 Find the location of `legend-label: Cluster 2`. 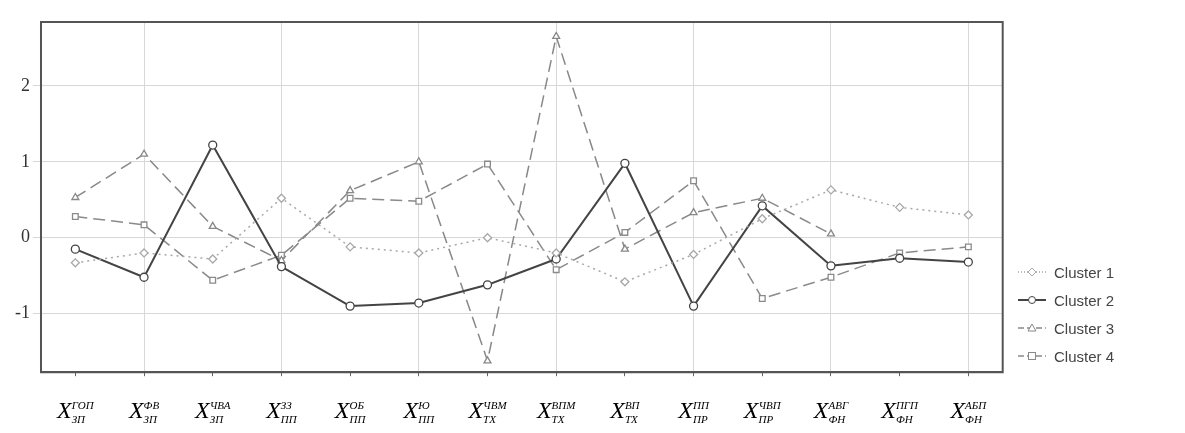

legend-label: Cluster 2 is located at coordinates (1084, 300).